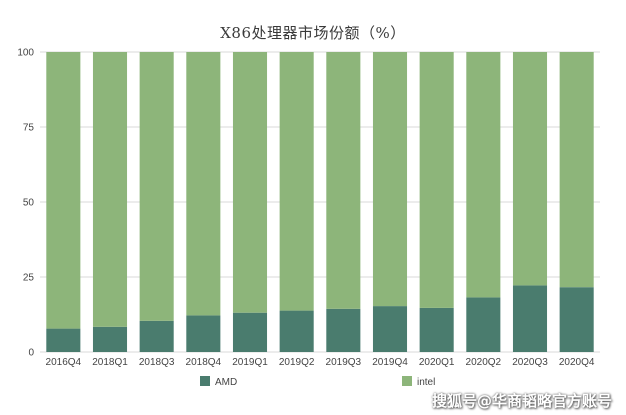  I want to click on y-tick-label: 25, so click(29, 278).